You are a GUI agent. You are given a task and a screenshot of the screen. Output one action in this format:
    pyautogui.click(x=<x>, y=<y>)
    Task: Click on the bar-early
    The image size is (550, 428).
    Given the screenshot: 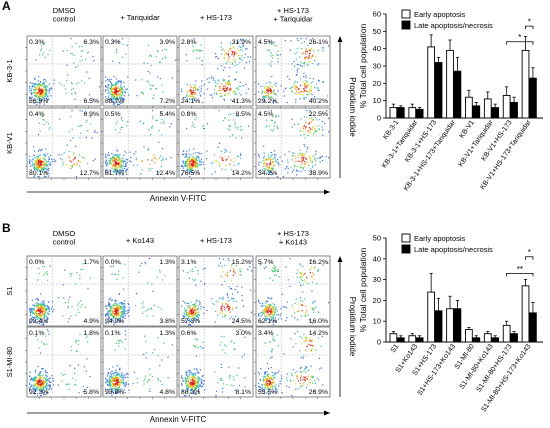 What is the action you would take?
    pyautogui.click(x=487, y=108)
    